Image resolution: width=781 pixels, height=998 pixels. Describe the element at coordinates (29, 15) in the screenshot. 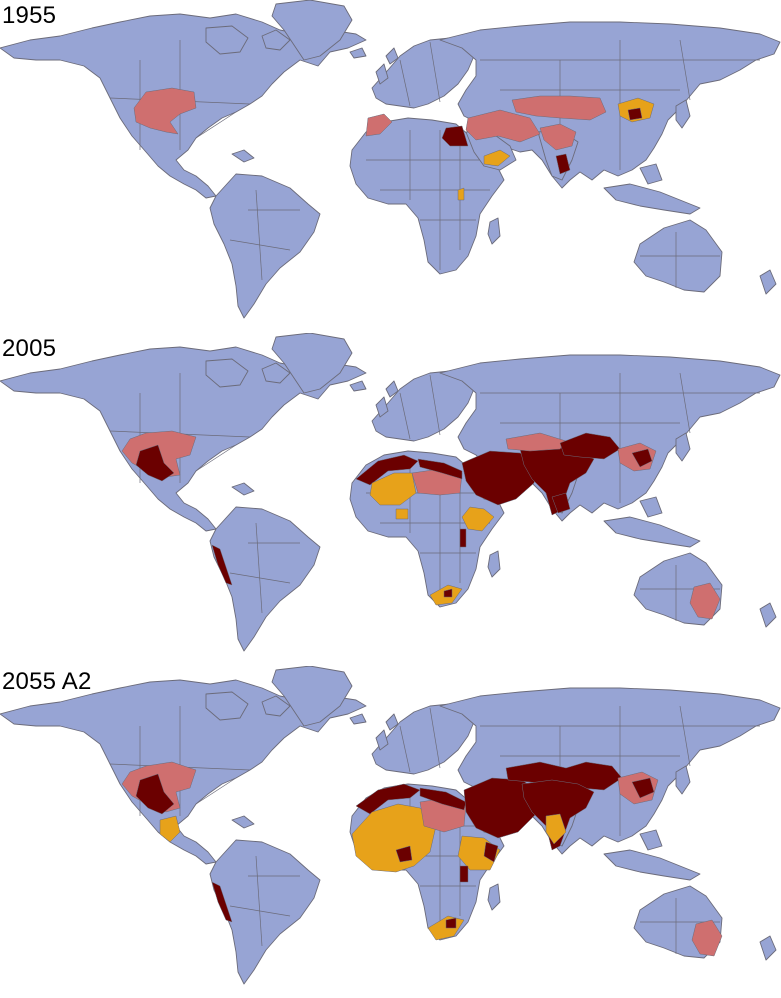

I see `panel-label: 1955` at that location.